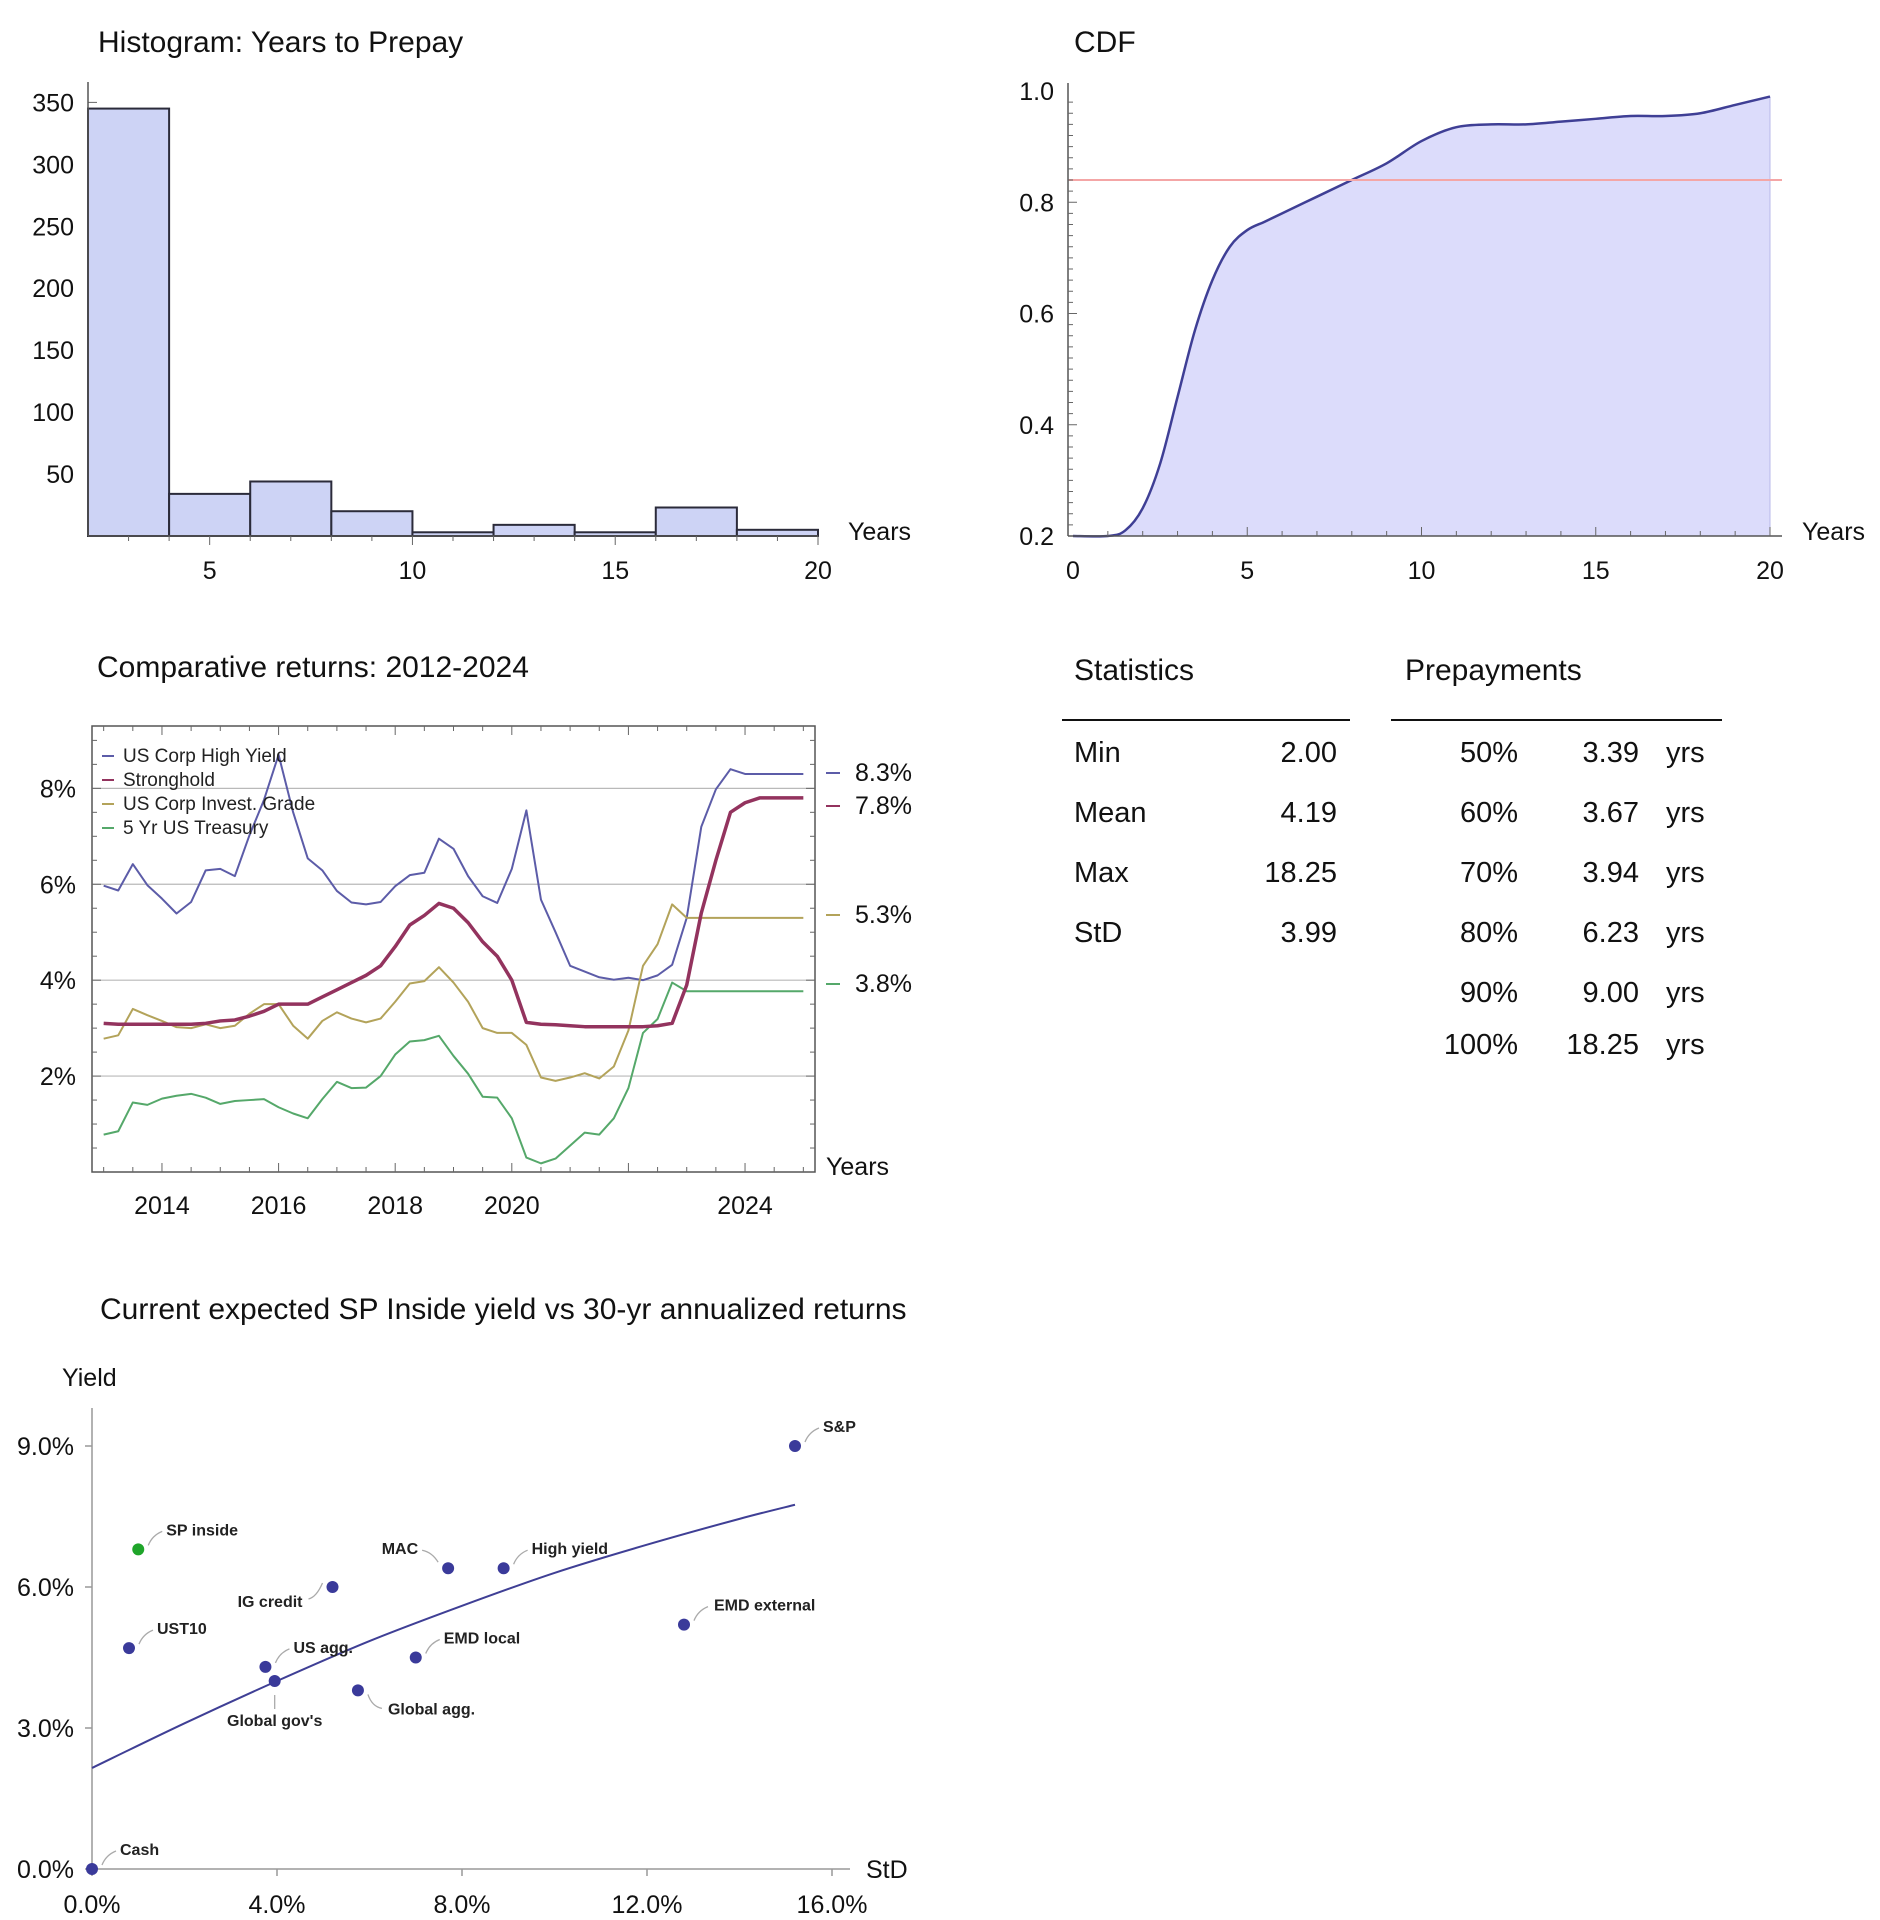 Image resolution: width=1880 pixels, height=1920 pixels. I want to click on histogram-x-tick-label: 15, so click(615, 571).